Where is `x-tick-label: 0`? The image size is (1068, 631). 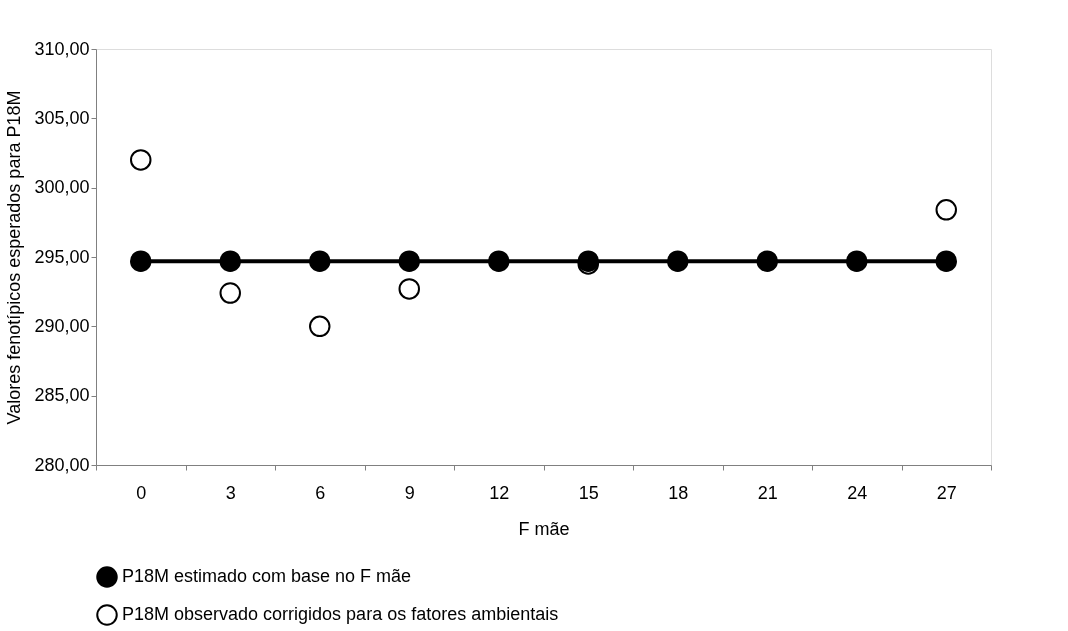
x-tick-label: 0 is located at coordinates (141, 492).